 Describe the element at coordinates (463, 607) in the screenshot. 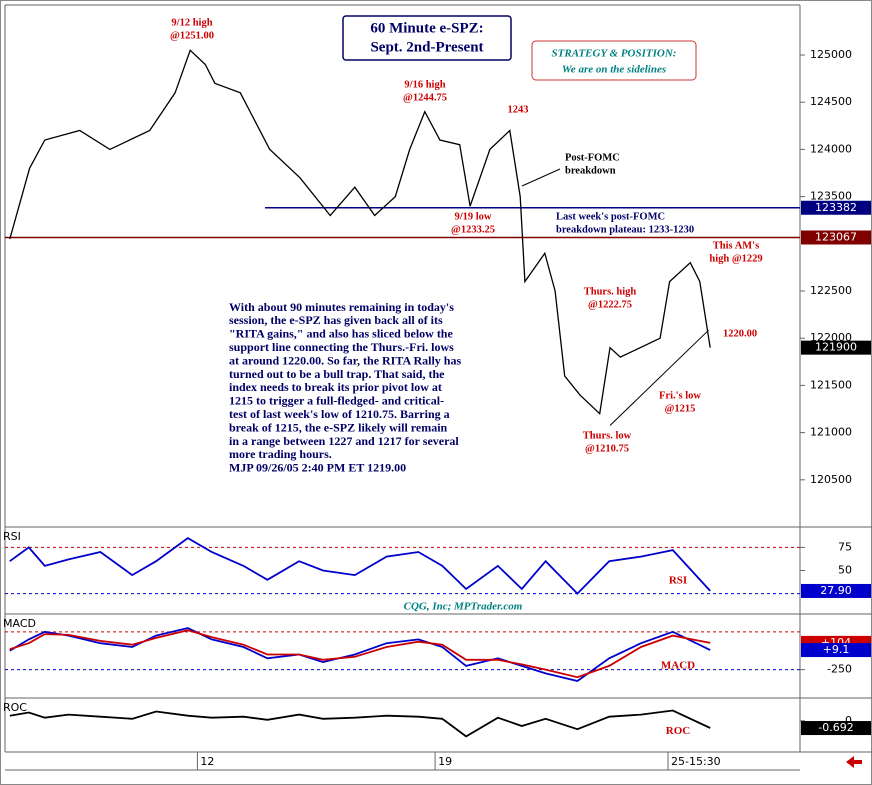

I see `credit: CQG, Inc; MPTrader.com` at that location.